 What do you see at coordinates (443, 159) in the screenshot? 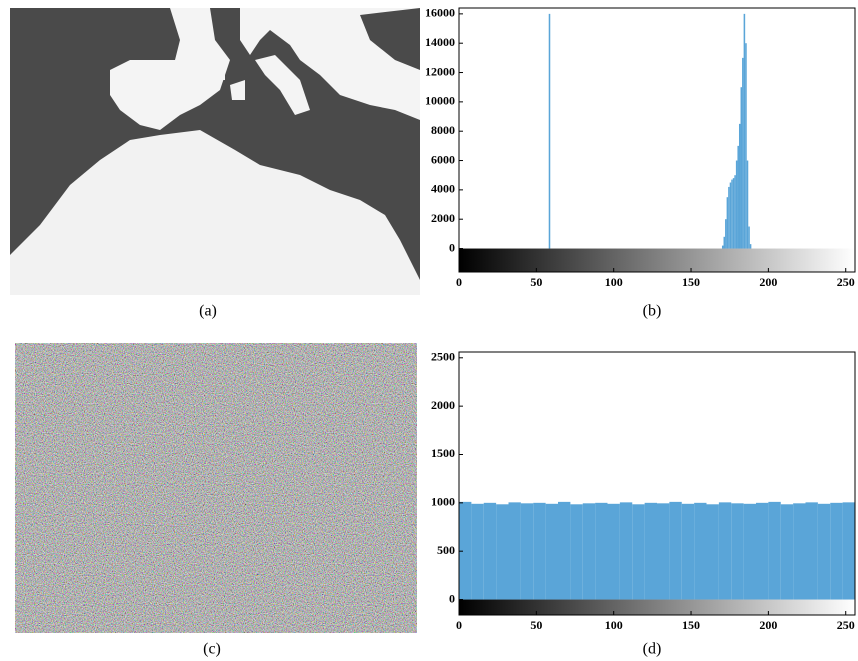
I see `y-tick-label: 6000` at bounding box center [443, 159].